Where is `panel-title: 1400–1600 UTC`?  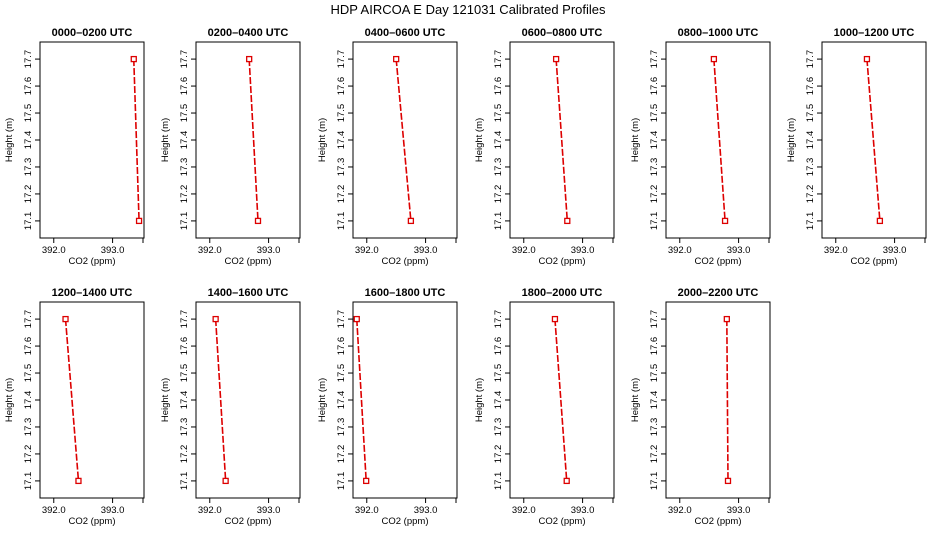 panel-title: 1400–1600 UTC is located at coordinates (248, 293).